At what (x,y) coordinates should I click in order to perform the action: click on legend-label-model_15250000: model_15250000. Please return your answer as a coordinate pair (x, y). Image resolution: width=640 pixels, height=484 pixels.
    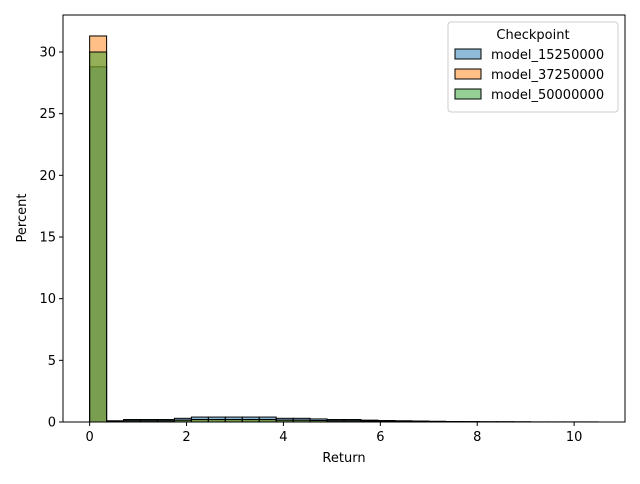
    Looking at the image, I should click on (547, 55).